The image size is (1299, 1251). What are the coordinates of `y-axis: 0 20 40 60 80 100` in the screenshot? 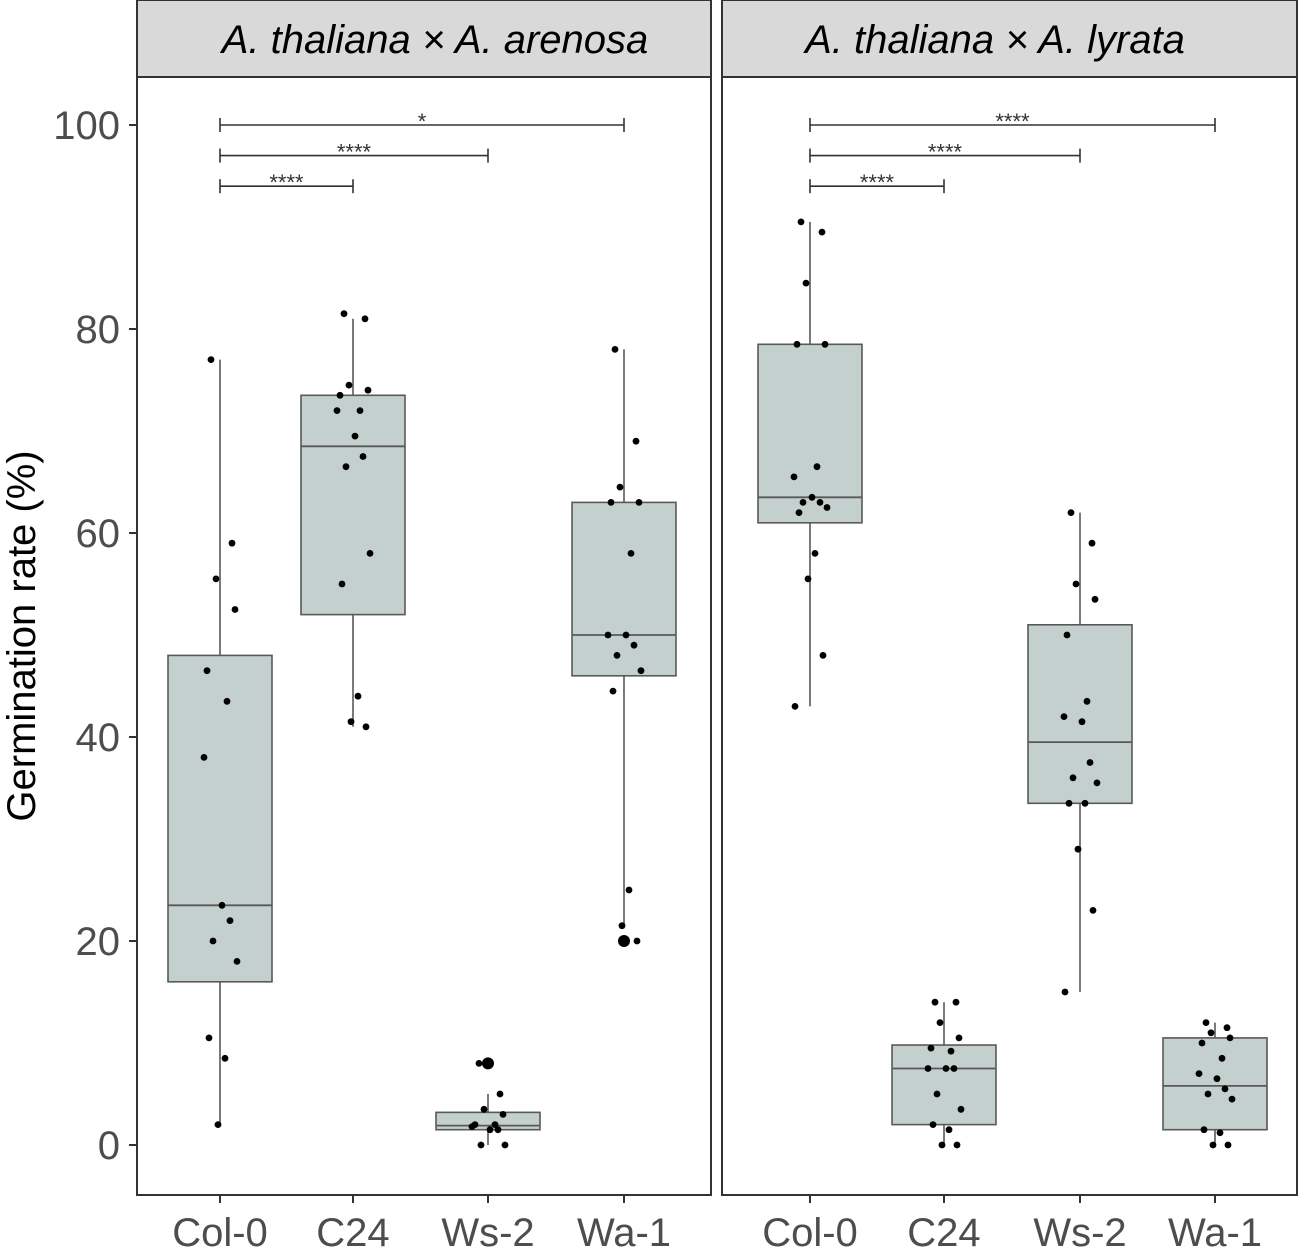 It's located at (95, 636).